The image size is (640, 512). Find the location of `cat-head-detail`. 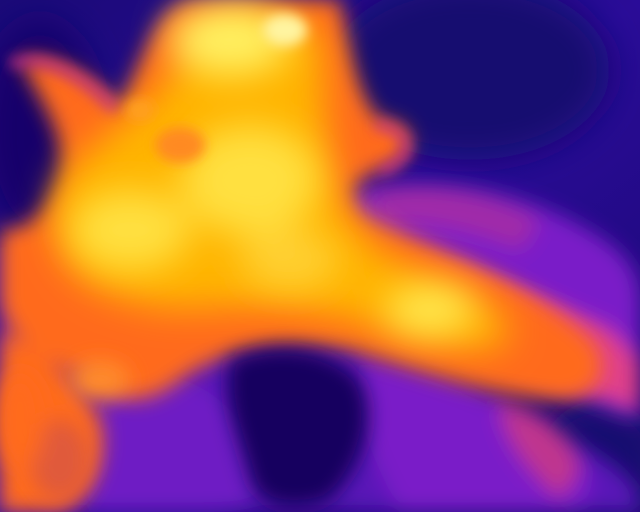

cat-head-detail is located at coordinates (216, 88).